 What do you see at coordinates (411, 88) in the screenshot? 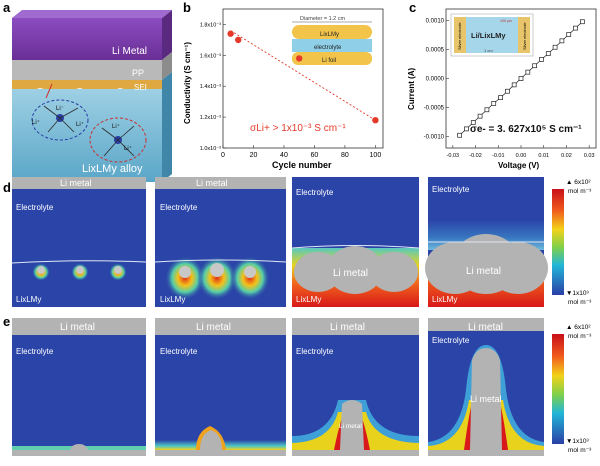
I see `panel-c-ylabel: Current (A)` at bounding box center [411, 88].